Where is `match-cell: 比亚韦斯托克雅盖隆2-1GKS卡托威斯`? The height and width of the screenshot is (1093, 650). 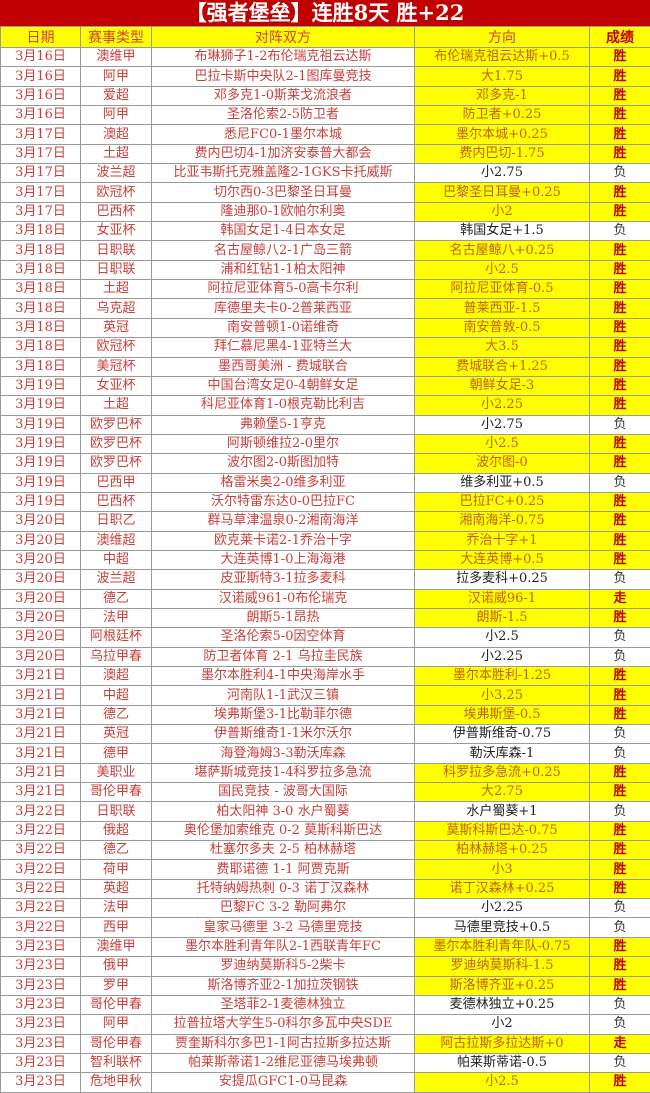 match-cell: 比亚韦斯托克雅盖隆2-1GKS卡托威斯 is located at coordinates (283, 173).